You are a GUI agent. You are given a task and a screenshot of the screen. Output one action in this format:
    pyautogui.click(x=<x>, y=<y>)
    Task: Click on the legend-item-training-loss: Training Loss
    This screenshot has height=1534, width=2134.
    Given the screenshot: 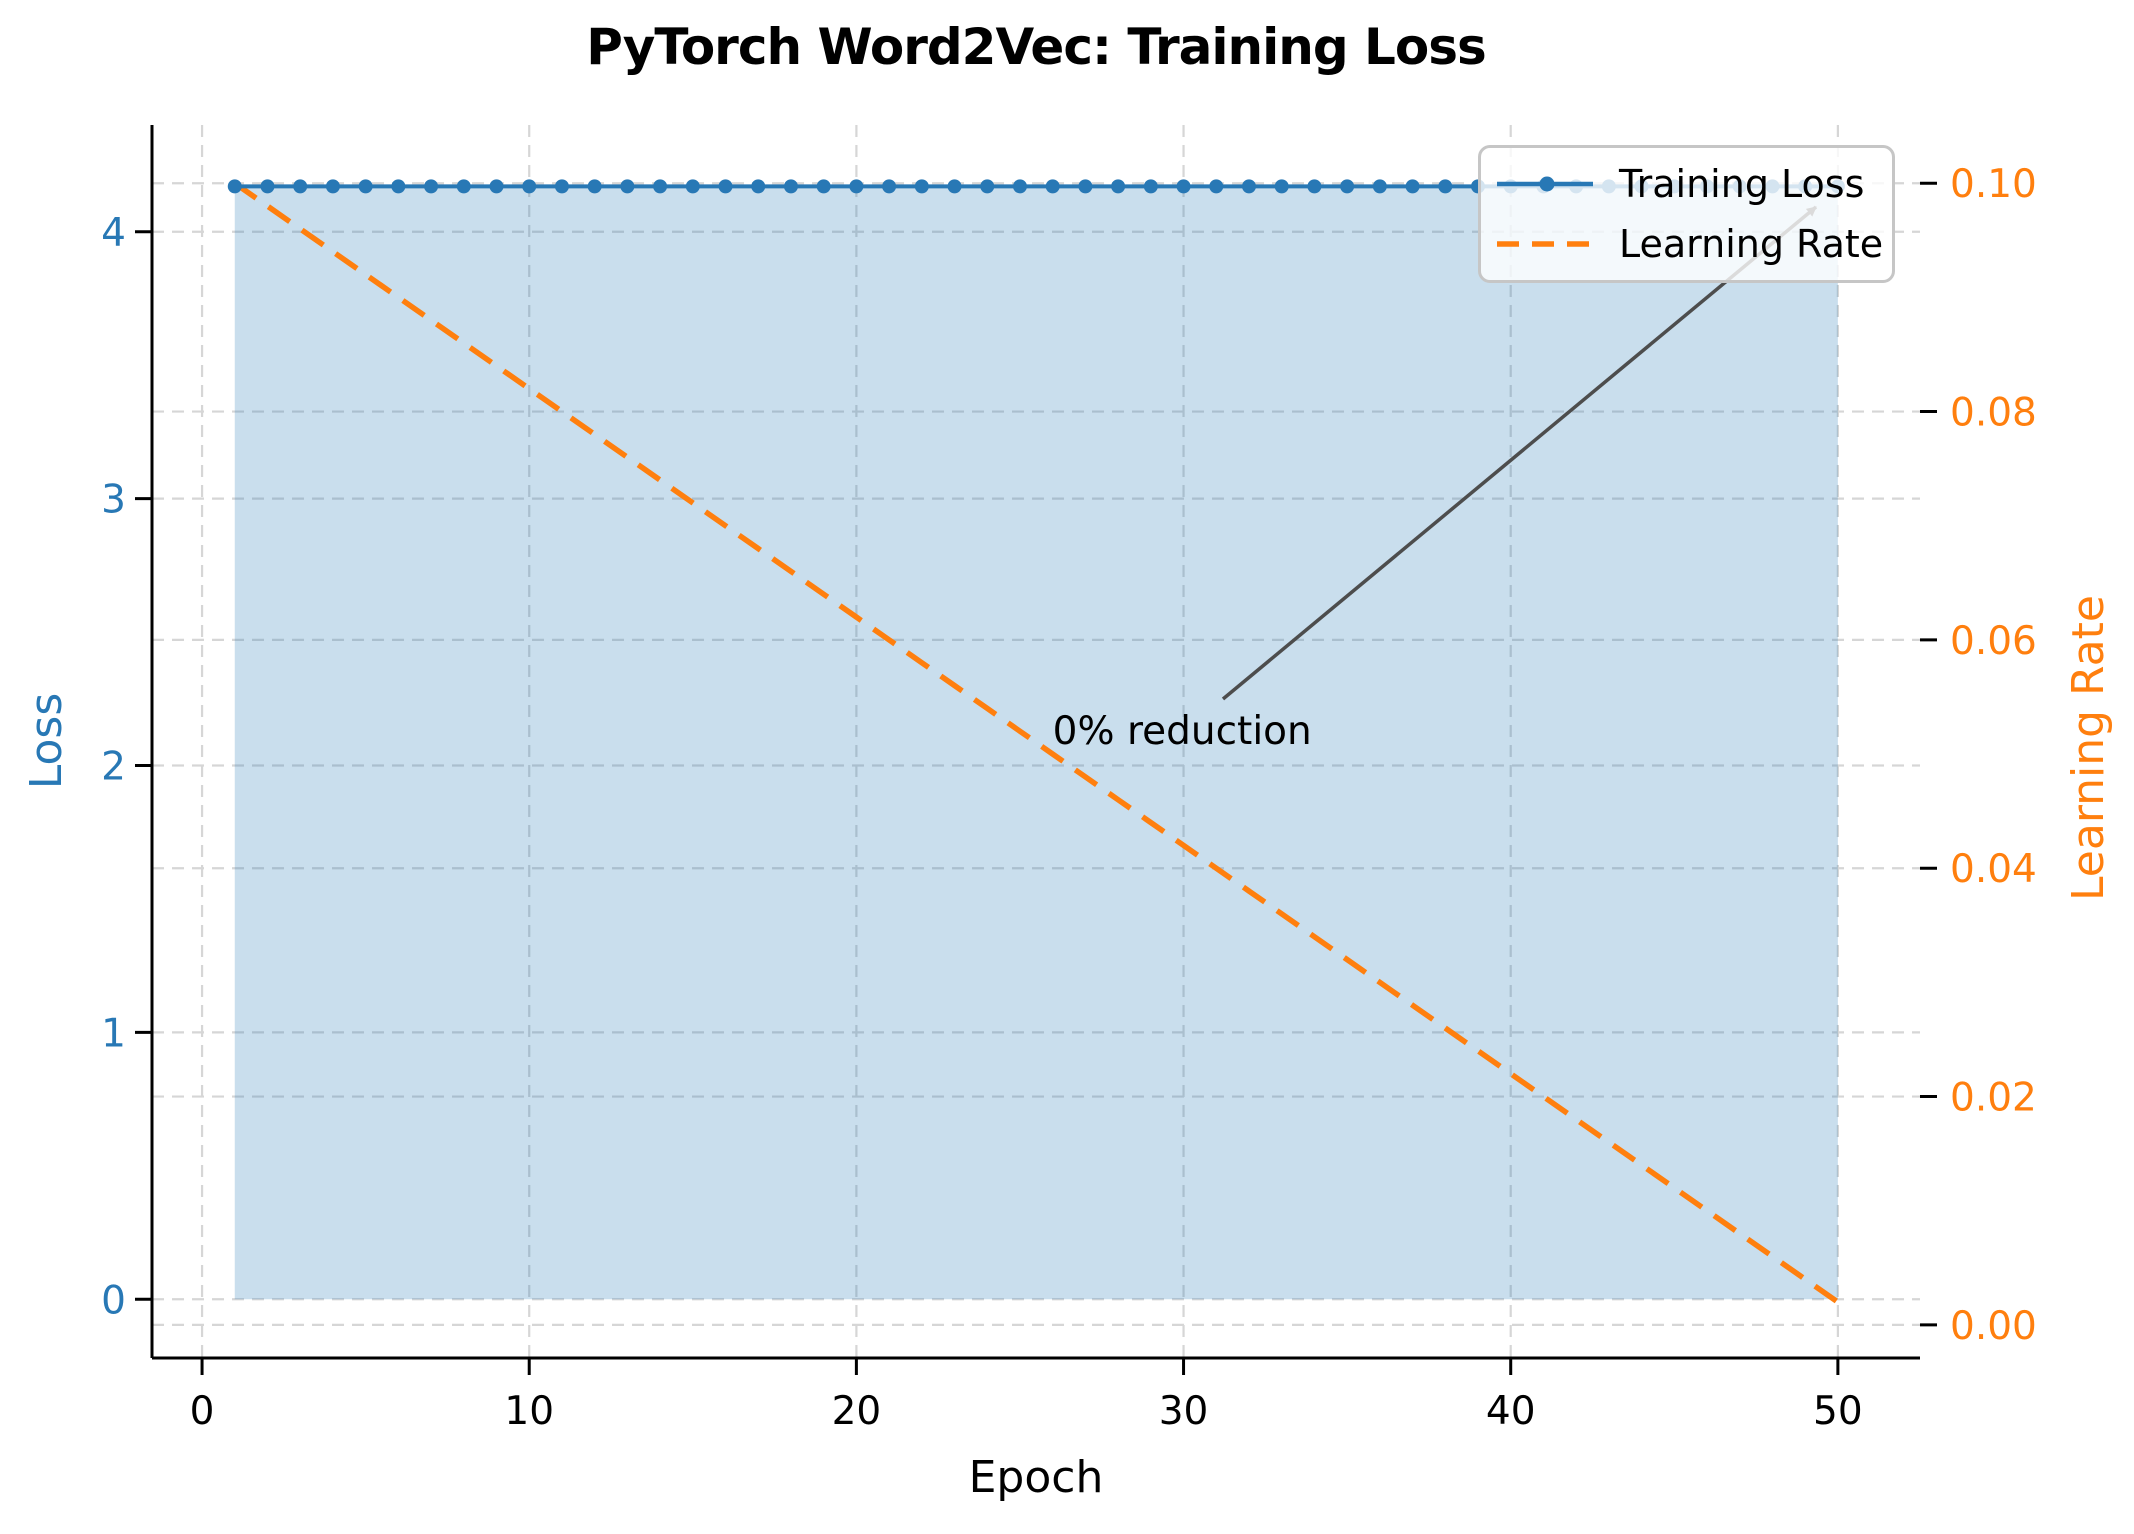 What is the action you would take?
    pyautogui.click(x=1693, y=184)
    